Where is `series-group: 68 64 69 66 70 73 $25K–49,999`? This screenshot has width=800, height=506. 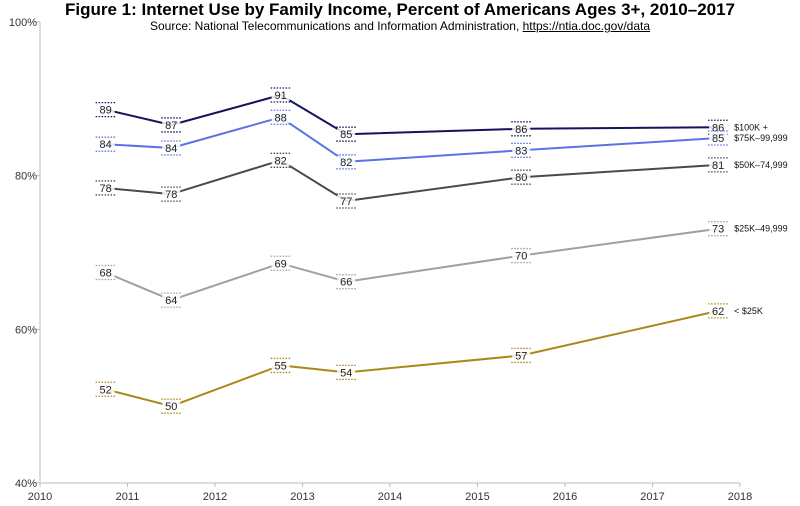
series-group: 68 64 69 66 70 73 $25K–49,999 is located at coordinates (441, 264).